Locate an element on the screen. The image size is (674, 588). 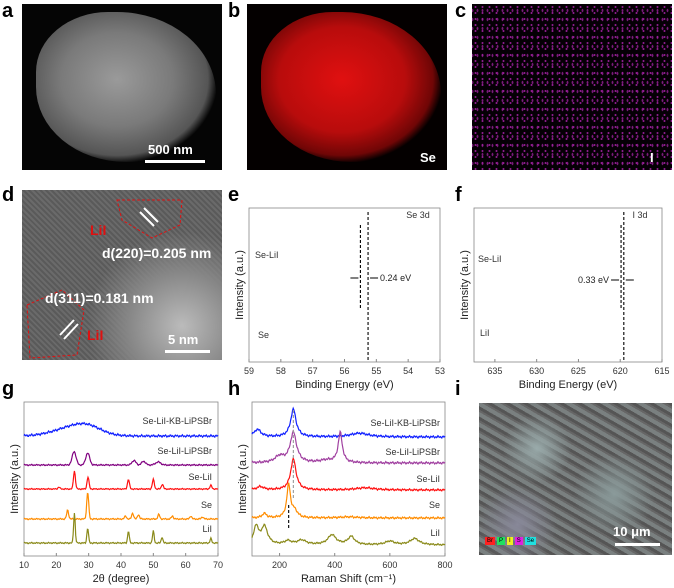
series-label-g: Se-LiI-LiPSBr is located at coordinates (184, 451).